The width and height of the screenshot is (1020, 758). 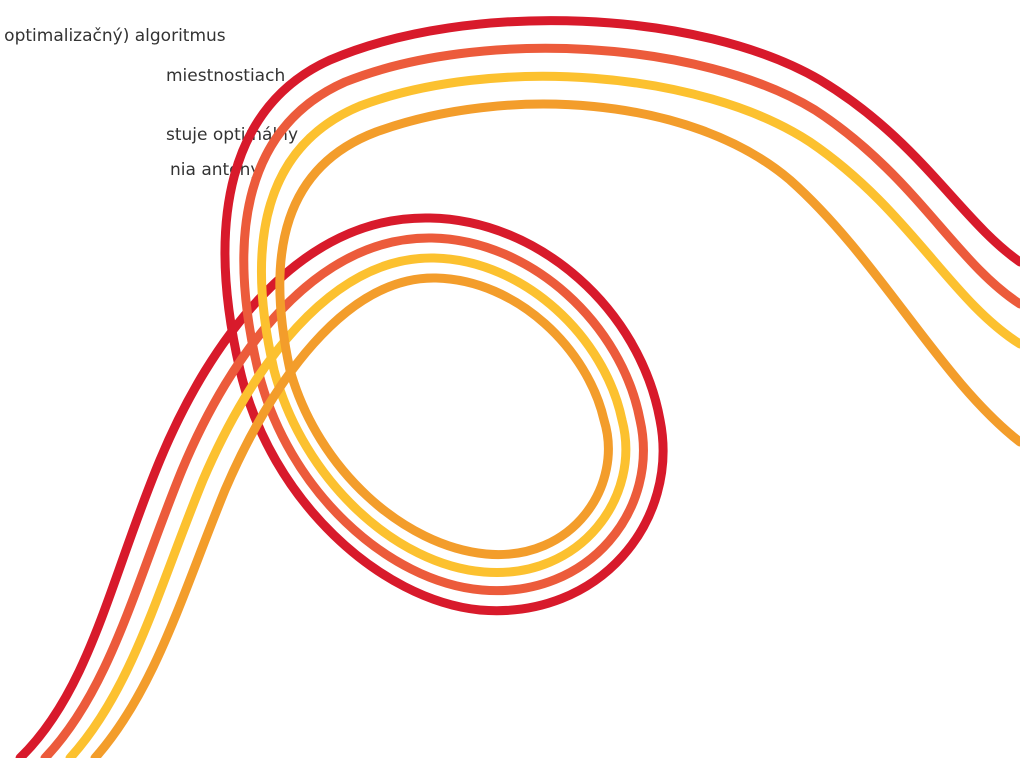 I want to click on body-text-line-1: n optimalizačný) algoritmus, so click(x=113, y=36).